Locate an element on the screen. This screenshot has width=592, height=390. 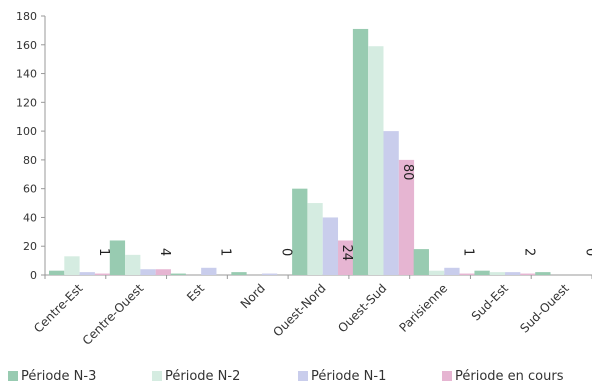
y-tick-label: 180 is located at coordinates (26, 16).